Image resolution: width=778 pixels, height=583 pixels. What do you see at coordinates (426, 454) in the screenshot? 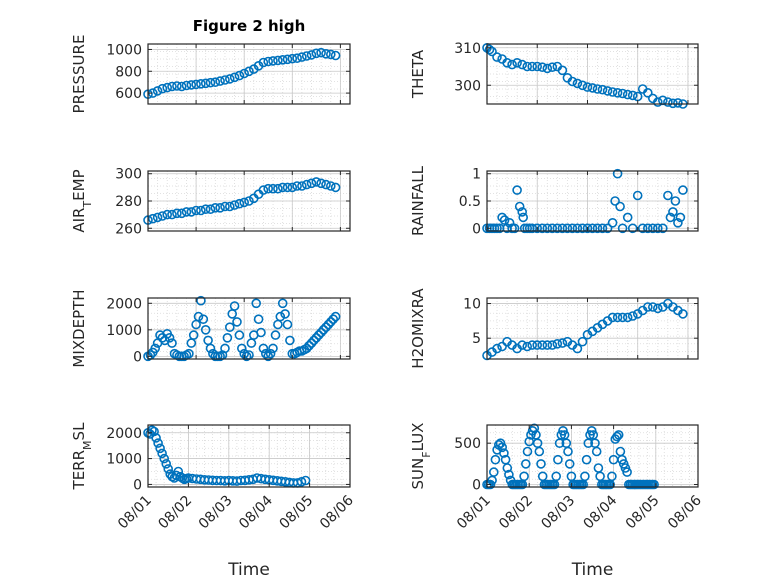
I see `y-axis-label-subscript: F` at bounding box center [426, 454].